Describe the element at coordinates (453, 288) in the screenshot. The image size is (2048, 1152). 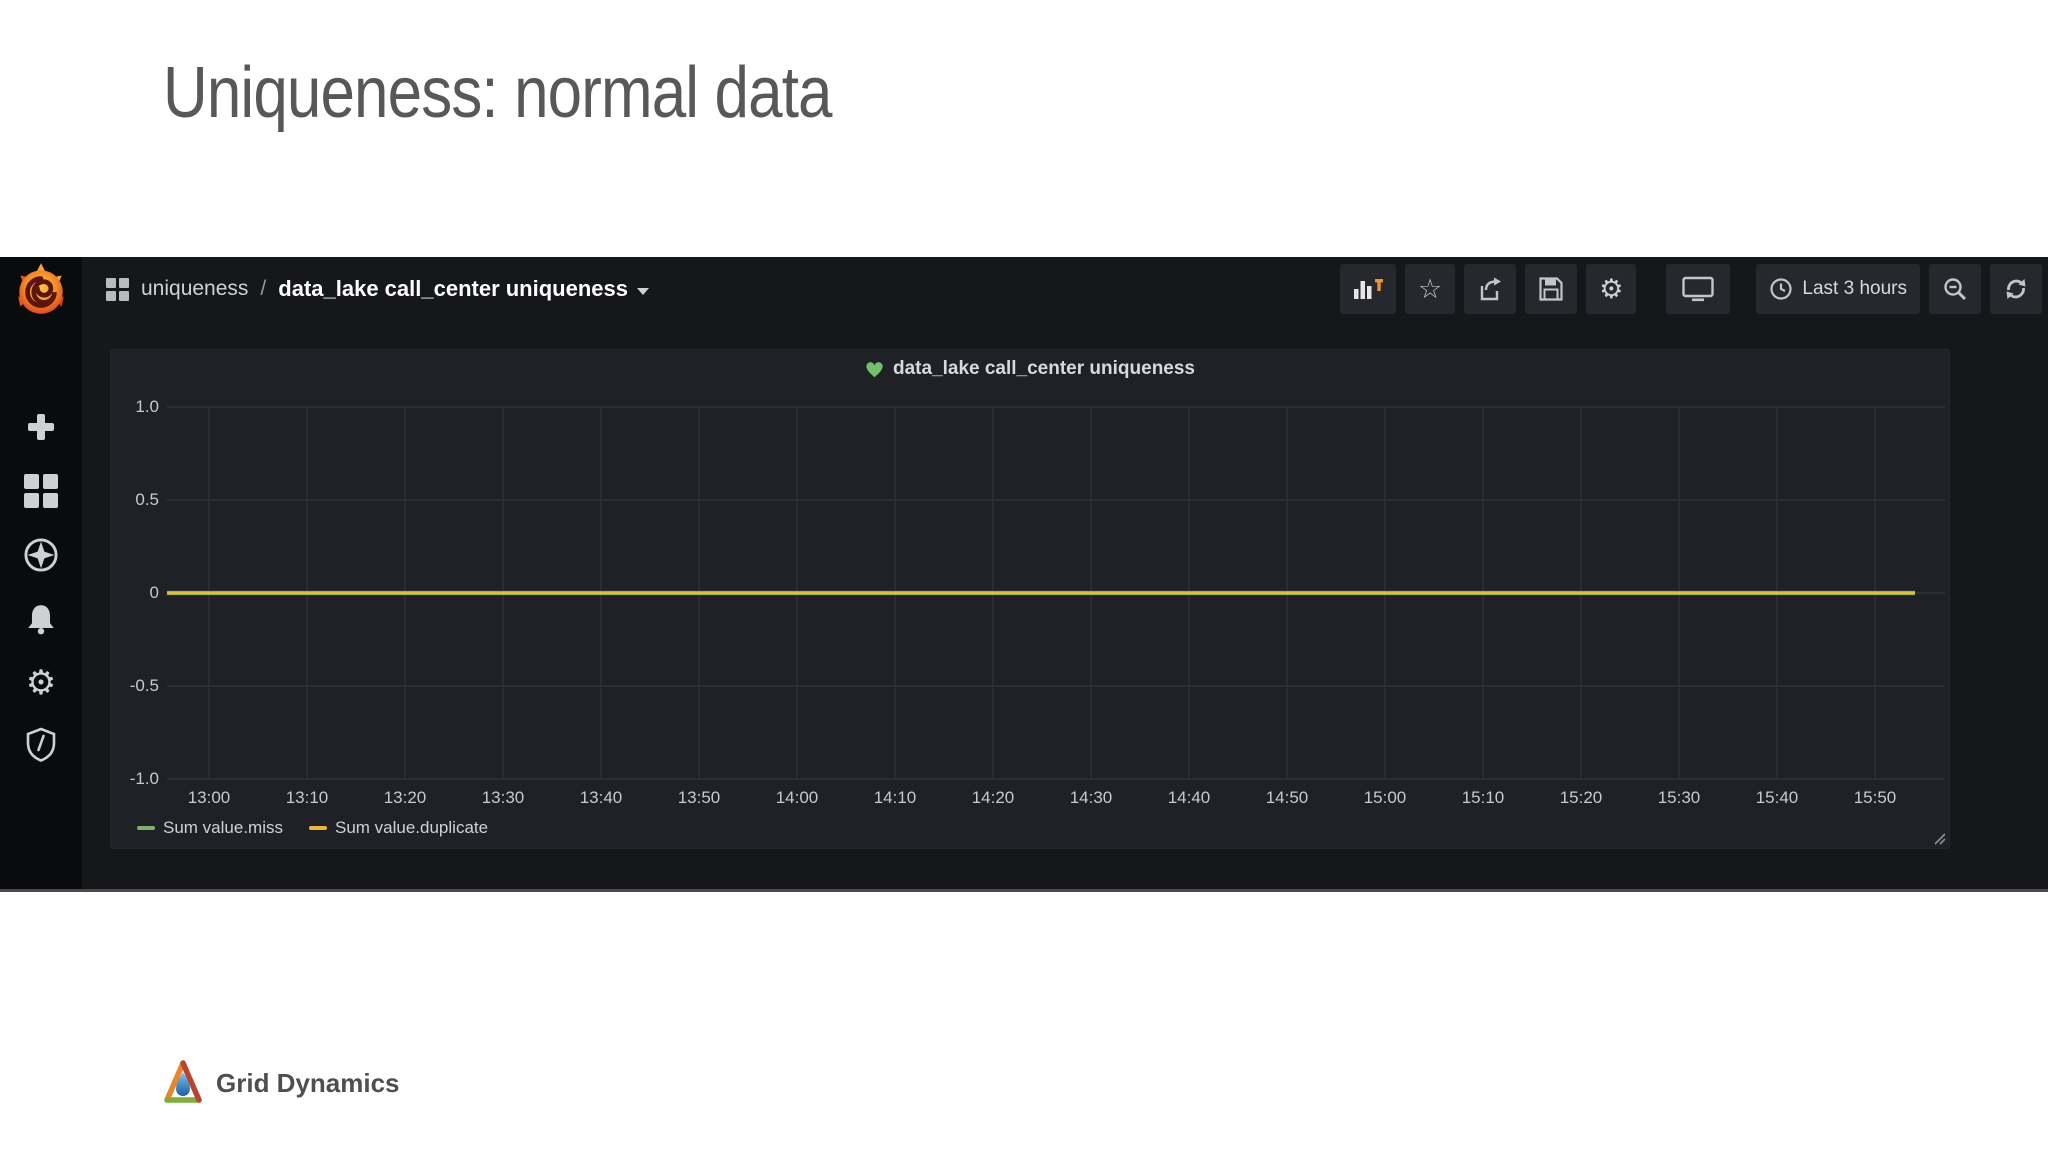
I see `breadcrumb-dashboard-label: data_lake call_center uniqueness` at that location.